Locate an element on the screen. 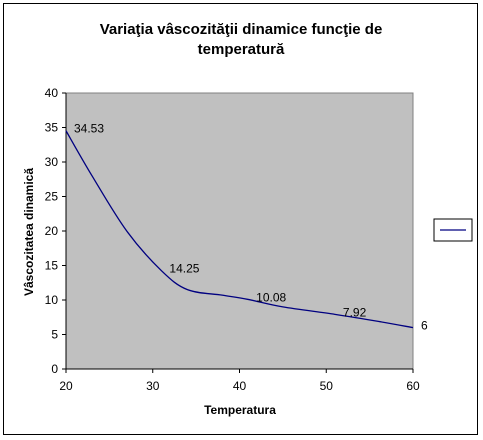 Image resolution: width=483 pixels, height=440 pixels. data-label: 34.53 is located at coordinates (89, 129).